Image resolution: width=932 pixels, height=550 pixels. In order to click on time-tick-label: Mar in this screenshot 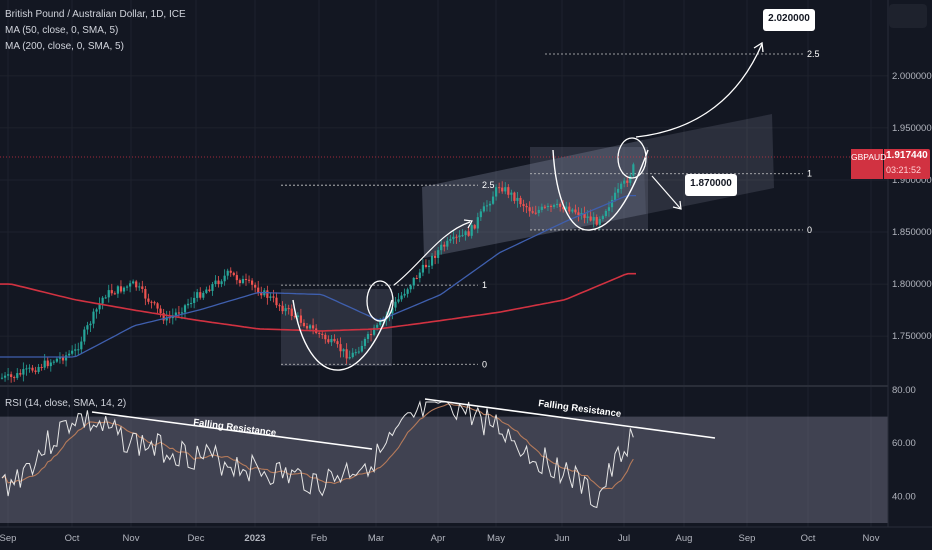, I will do `click(376, 538)`.